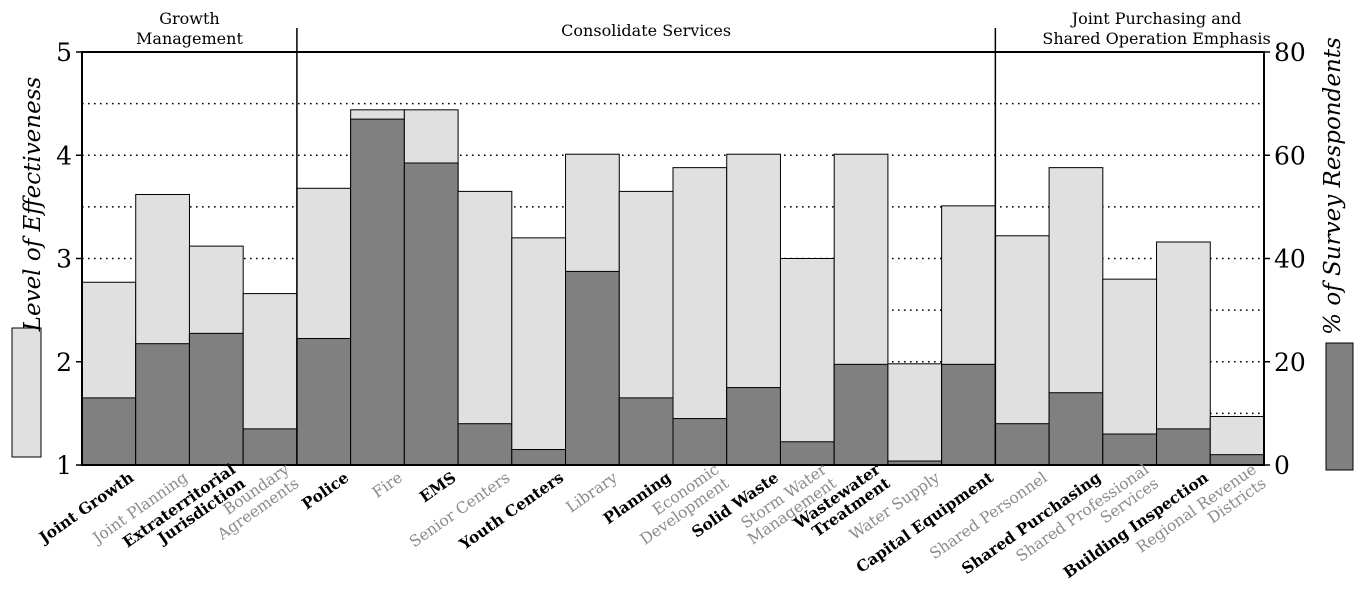  I want to click on x-tick-label: EMS, so click(438, 487).